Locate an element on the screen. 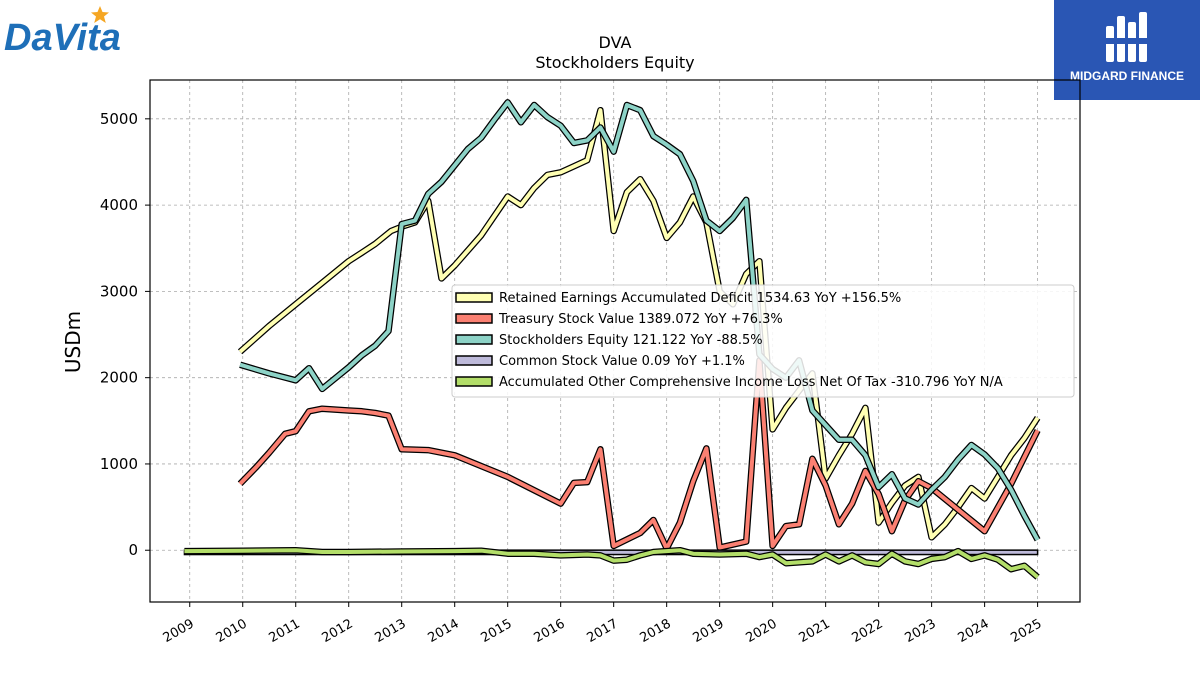 Image resolution: width=1200 pixels, height=675 pixels. legend-entry: Stockholders Equity 121.122 YoY -88.5% is located at coordinates (631, 340).